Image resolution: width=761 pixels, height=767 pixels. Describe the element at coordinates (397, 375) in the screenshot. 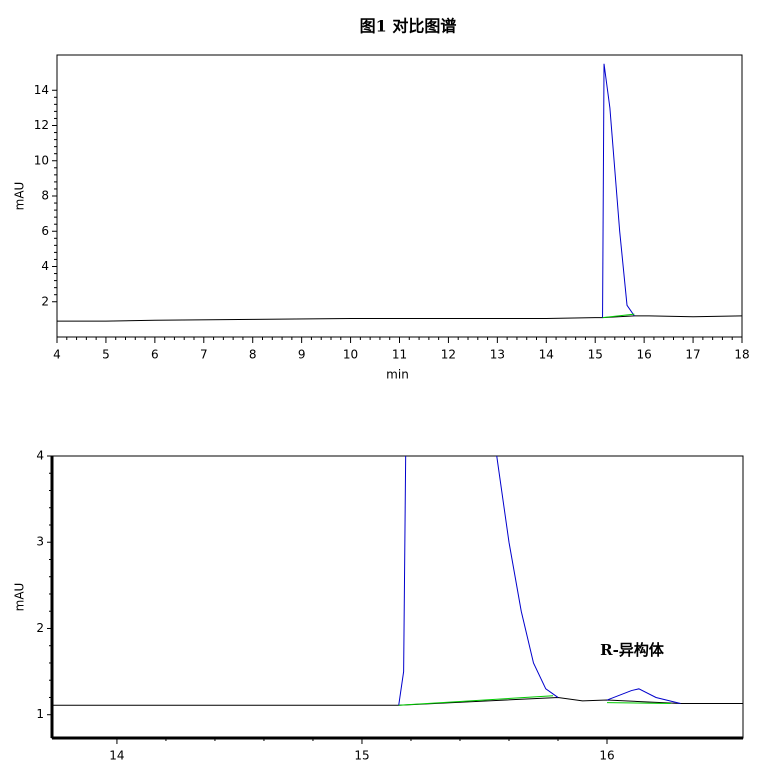

I see `x-axis-label: min` at that location.